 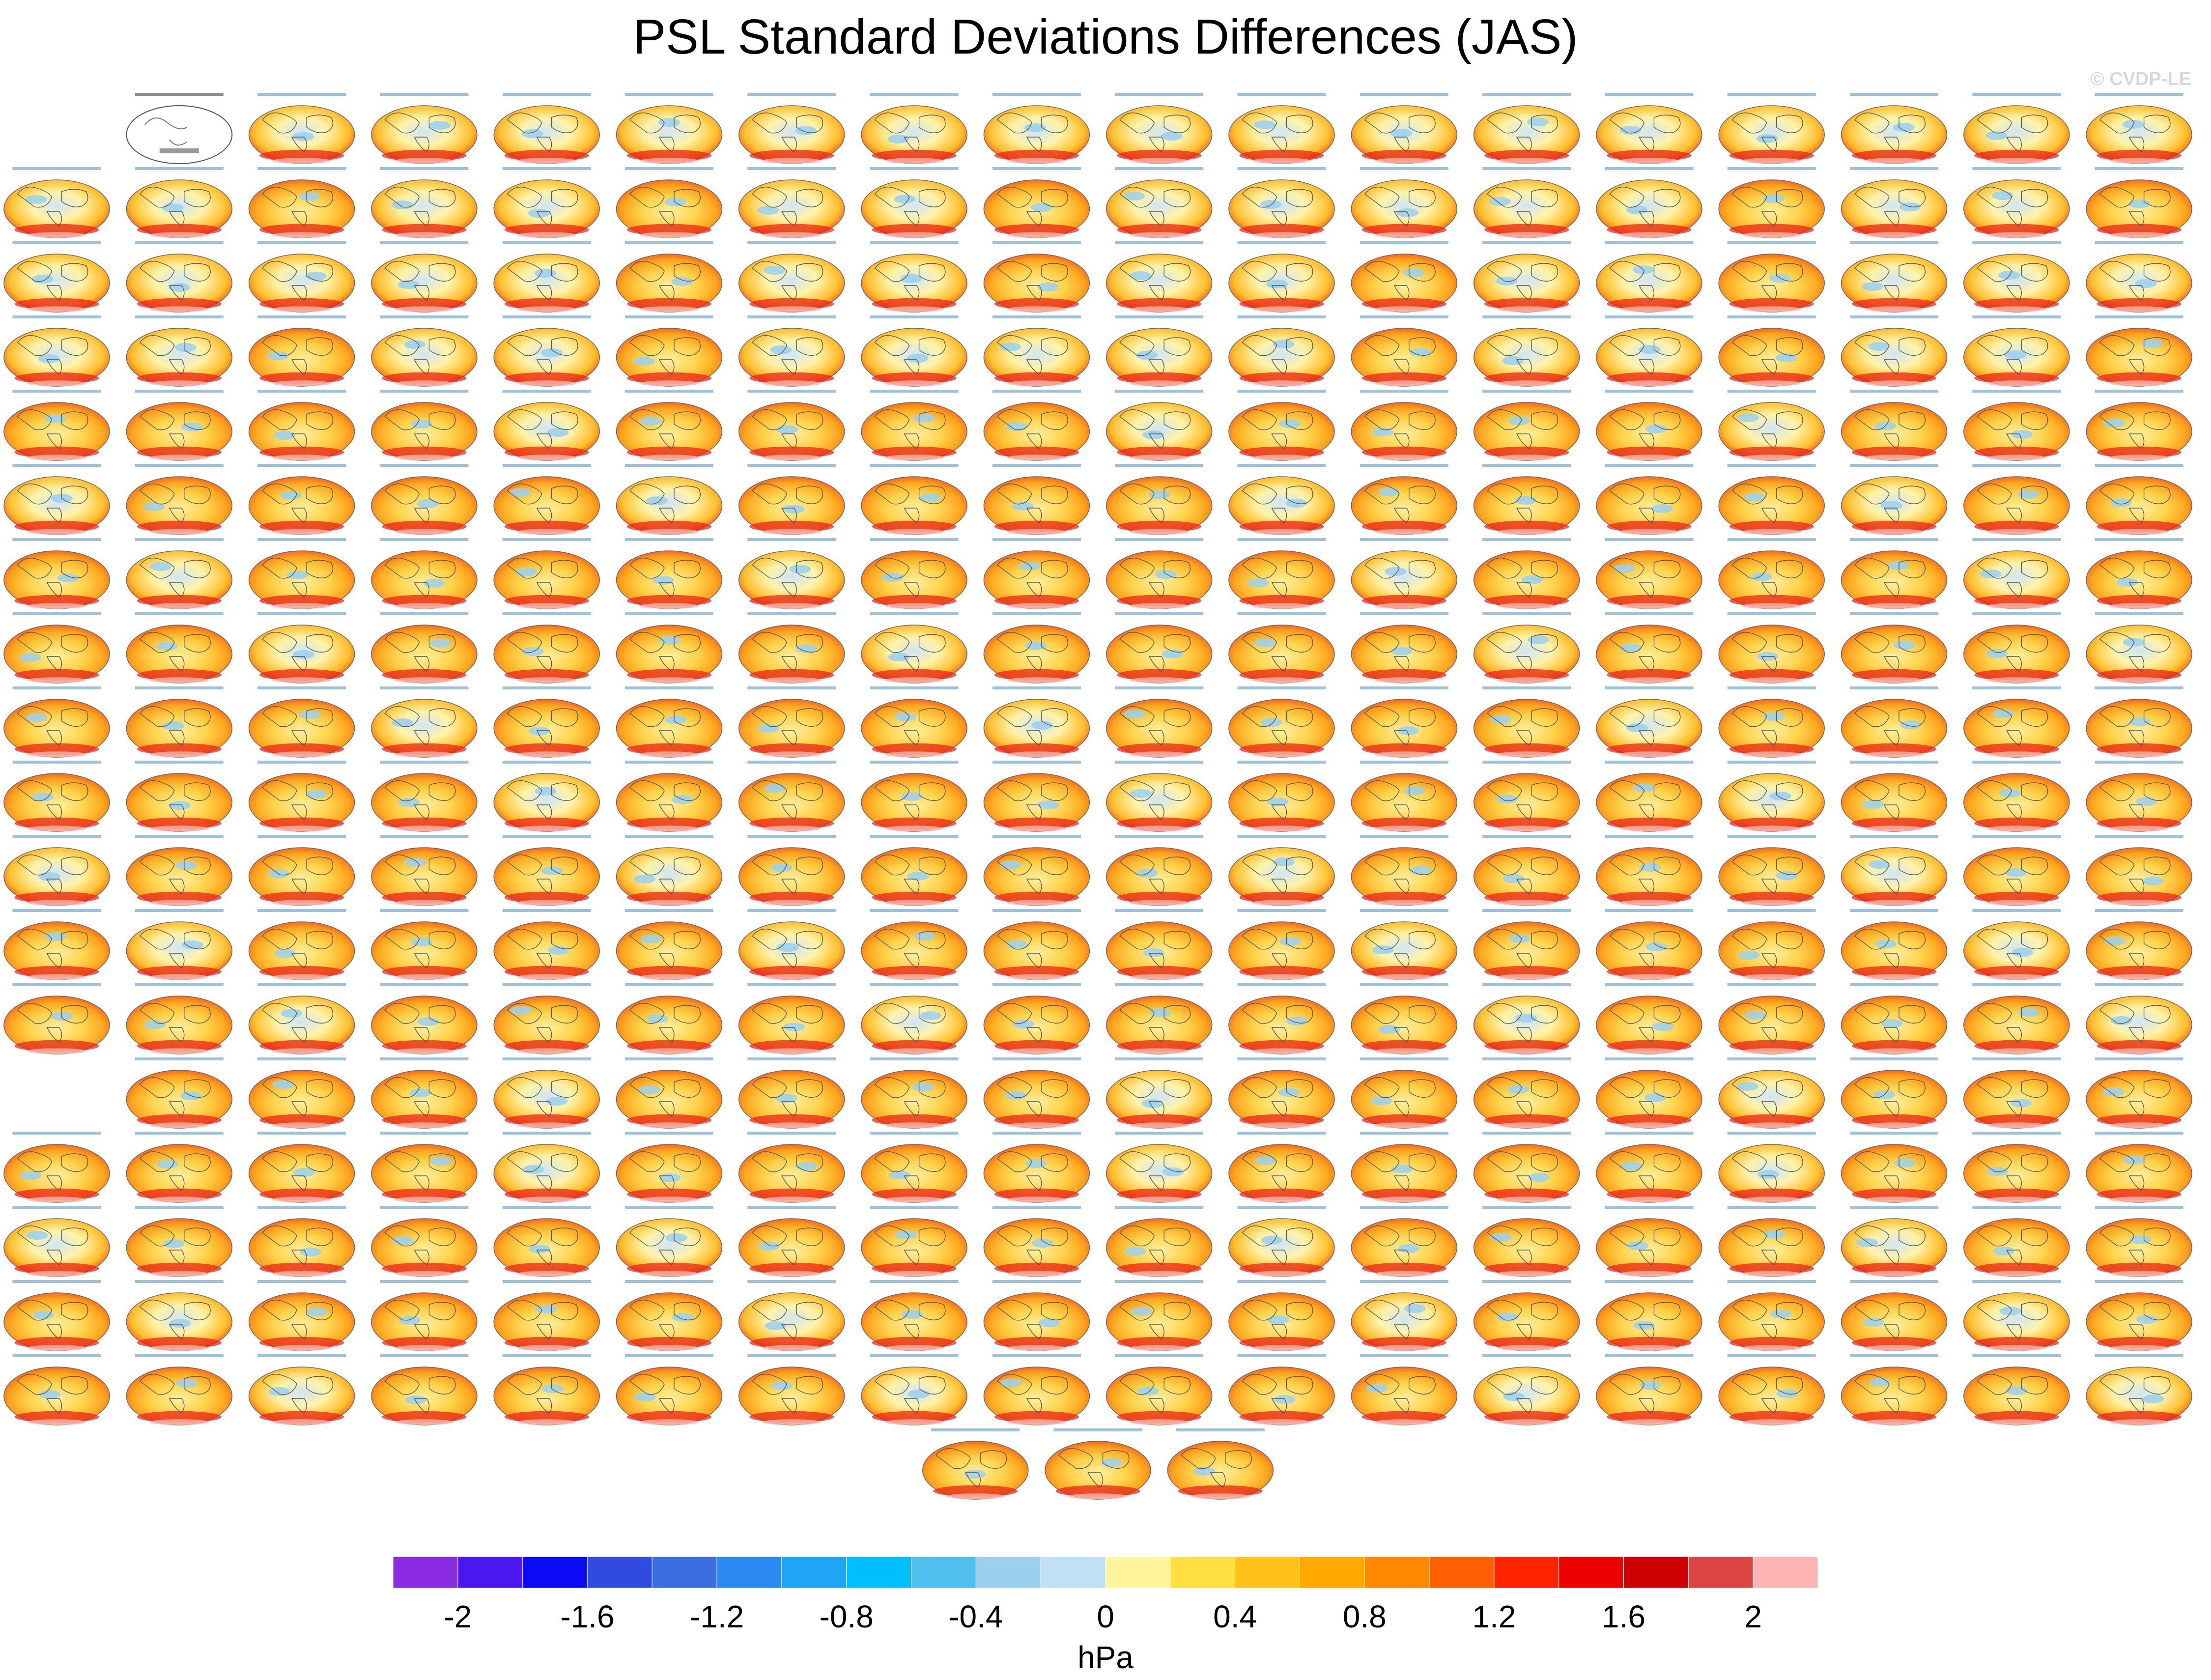 I want to click on colorbar-tick-label: 2, so click(x=1753, y=1616).